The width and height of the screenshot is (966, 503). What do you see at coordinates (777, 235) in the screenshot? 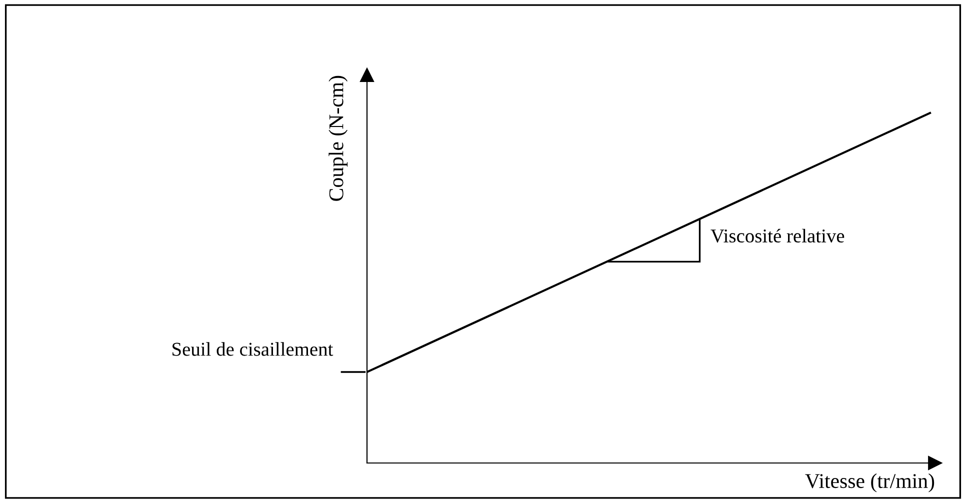
I see `annotation: Viscosité relative` at bounding box center [777, 235].